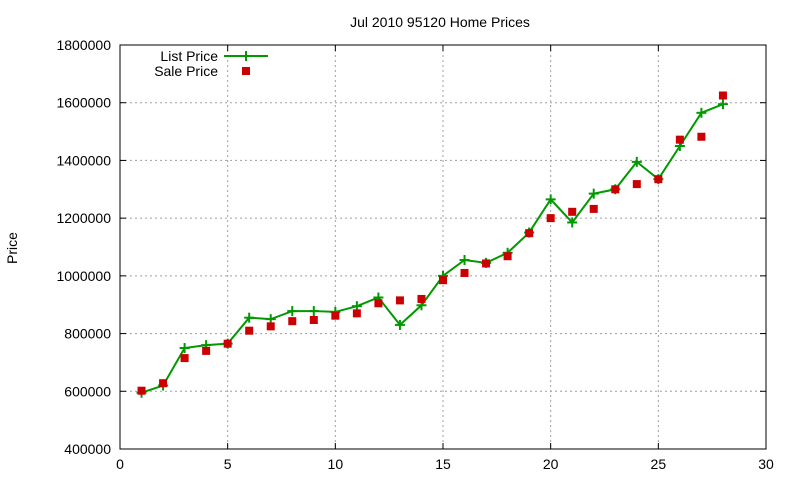 The width and height of the screenshot is (800, 480). Describe the element at coordinates (228, 464) in the screenshot. I see `x-tick-label: 5` at that location.